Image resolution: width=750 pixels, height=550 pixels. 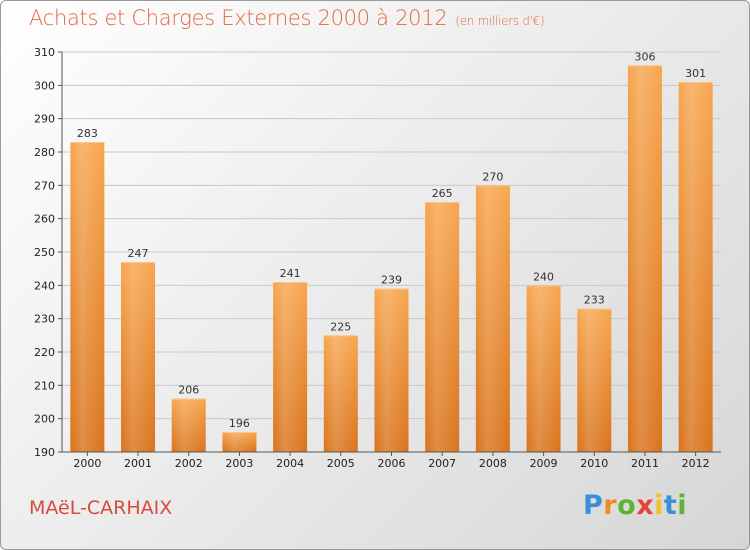 What do you see at coordinates (670, 505) in the screenshot?
I see `logo-letter: t` at bounding box center [670, 505].